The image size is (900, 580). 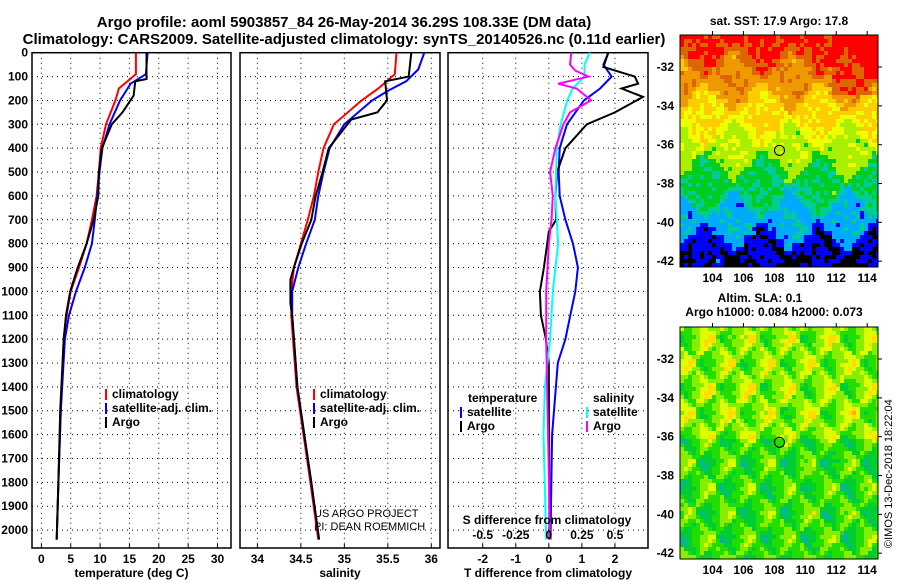 I want to click on series-line-satellite-adj-clim-, so click(x=358, y=296).